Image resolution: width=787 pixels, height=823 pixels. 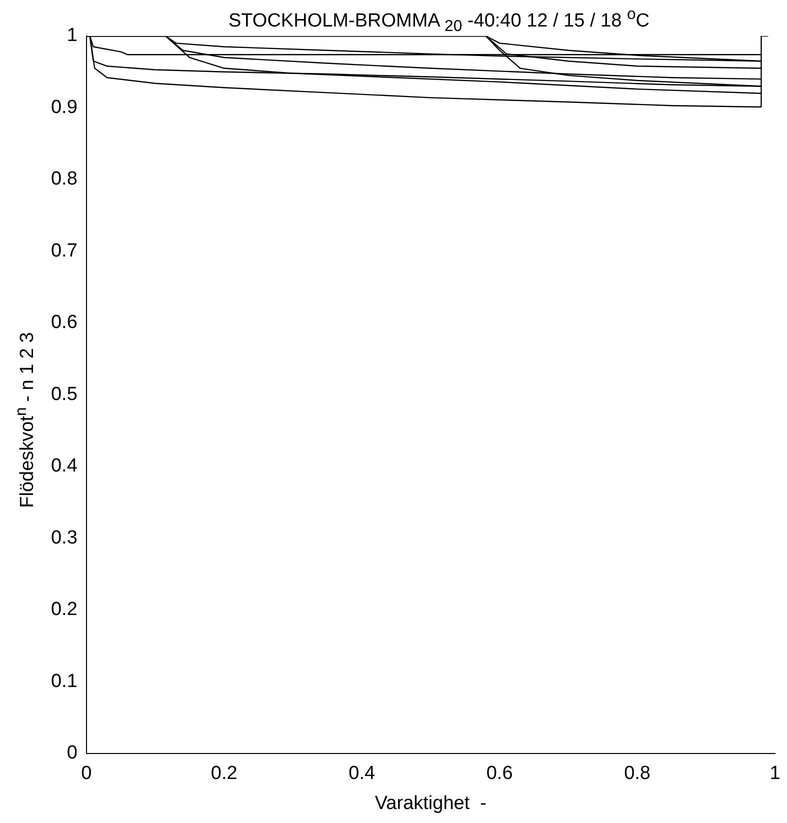 I want to click on x-tick-label: 0.8, so click(x=637, y=773).